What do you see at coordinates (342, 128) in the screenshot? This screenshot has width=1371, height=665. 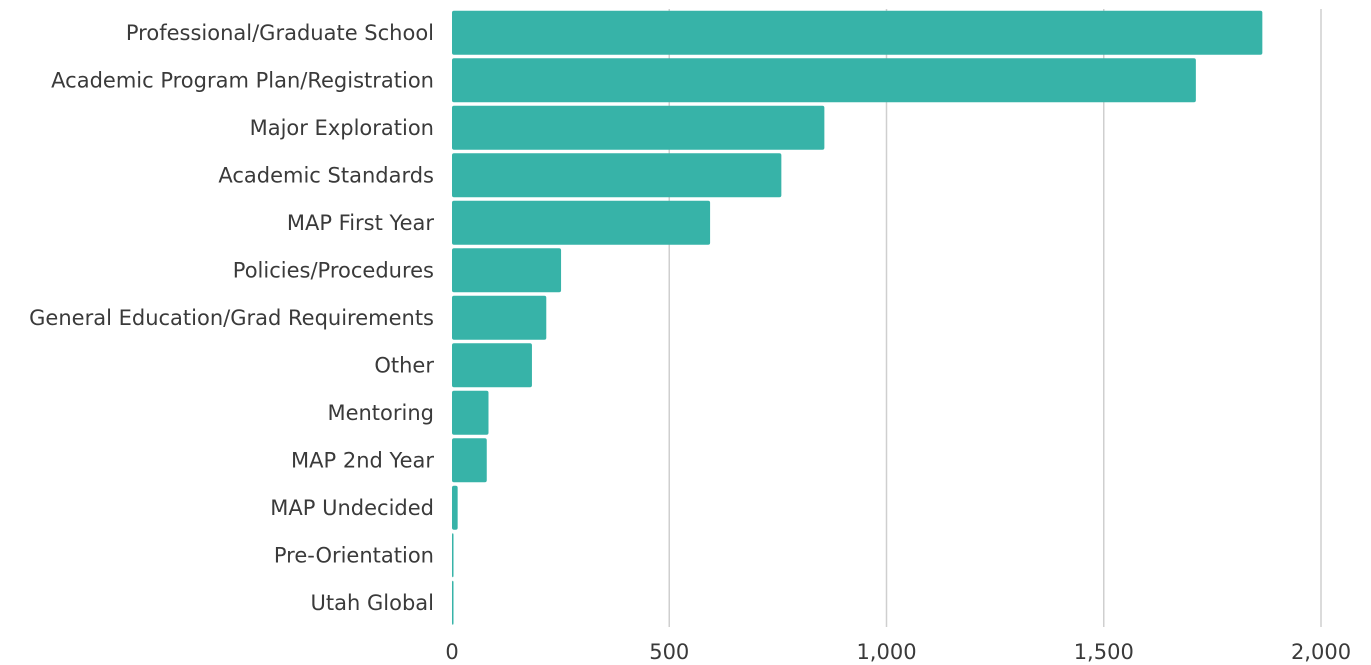 I see `category-label: Major Exploration` at bounding box center [342, 128].